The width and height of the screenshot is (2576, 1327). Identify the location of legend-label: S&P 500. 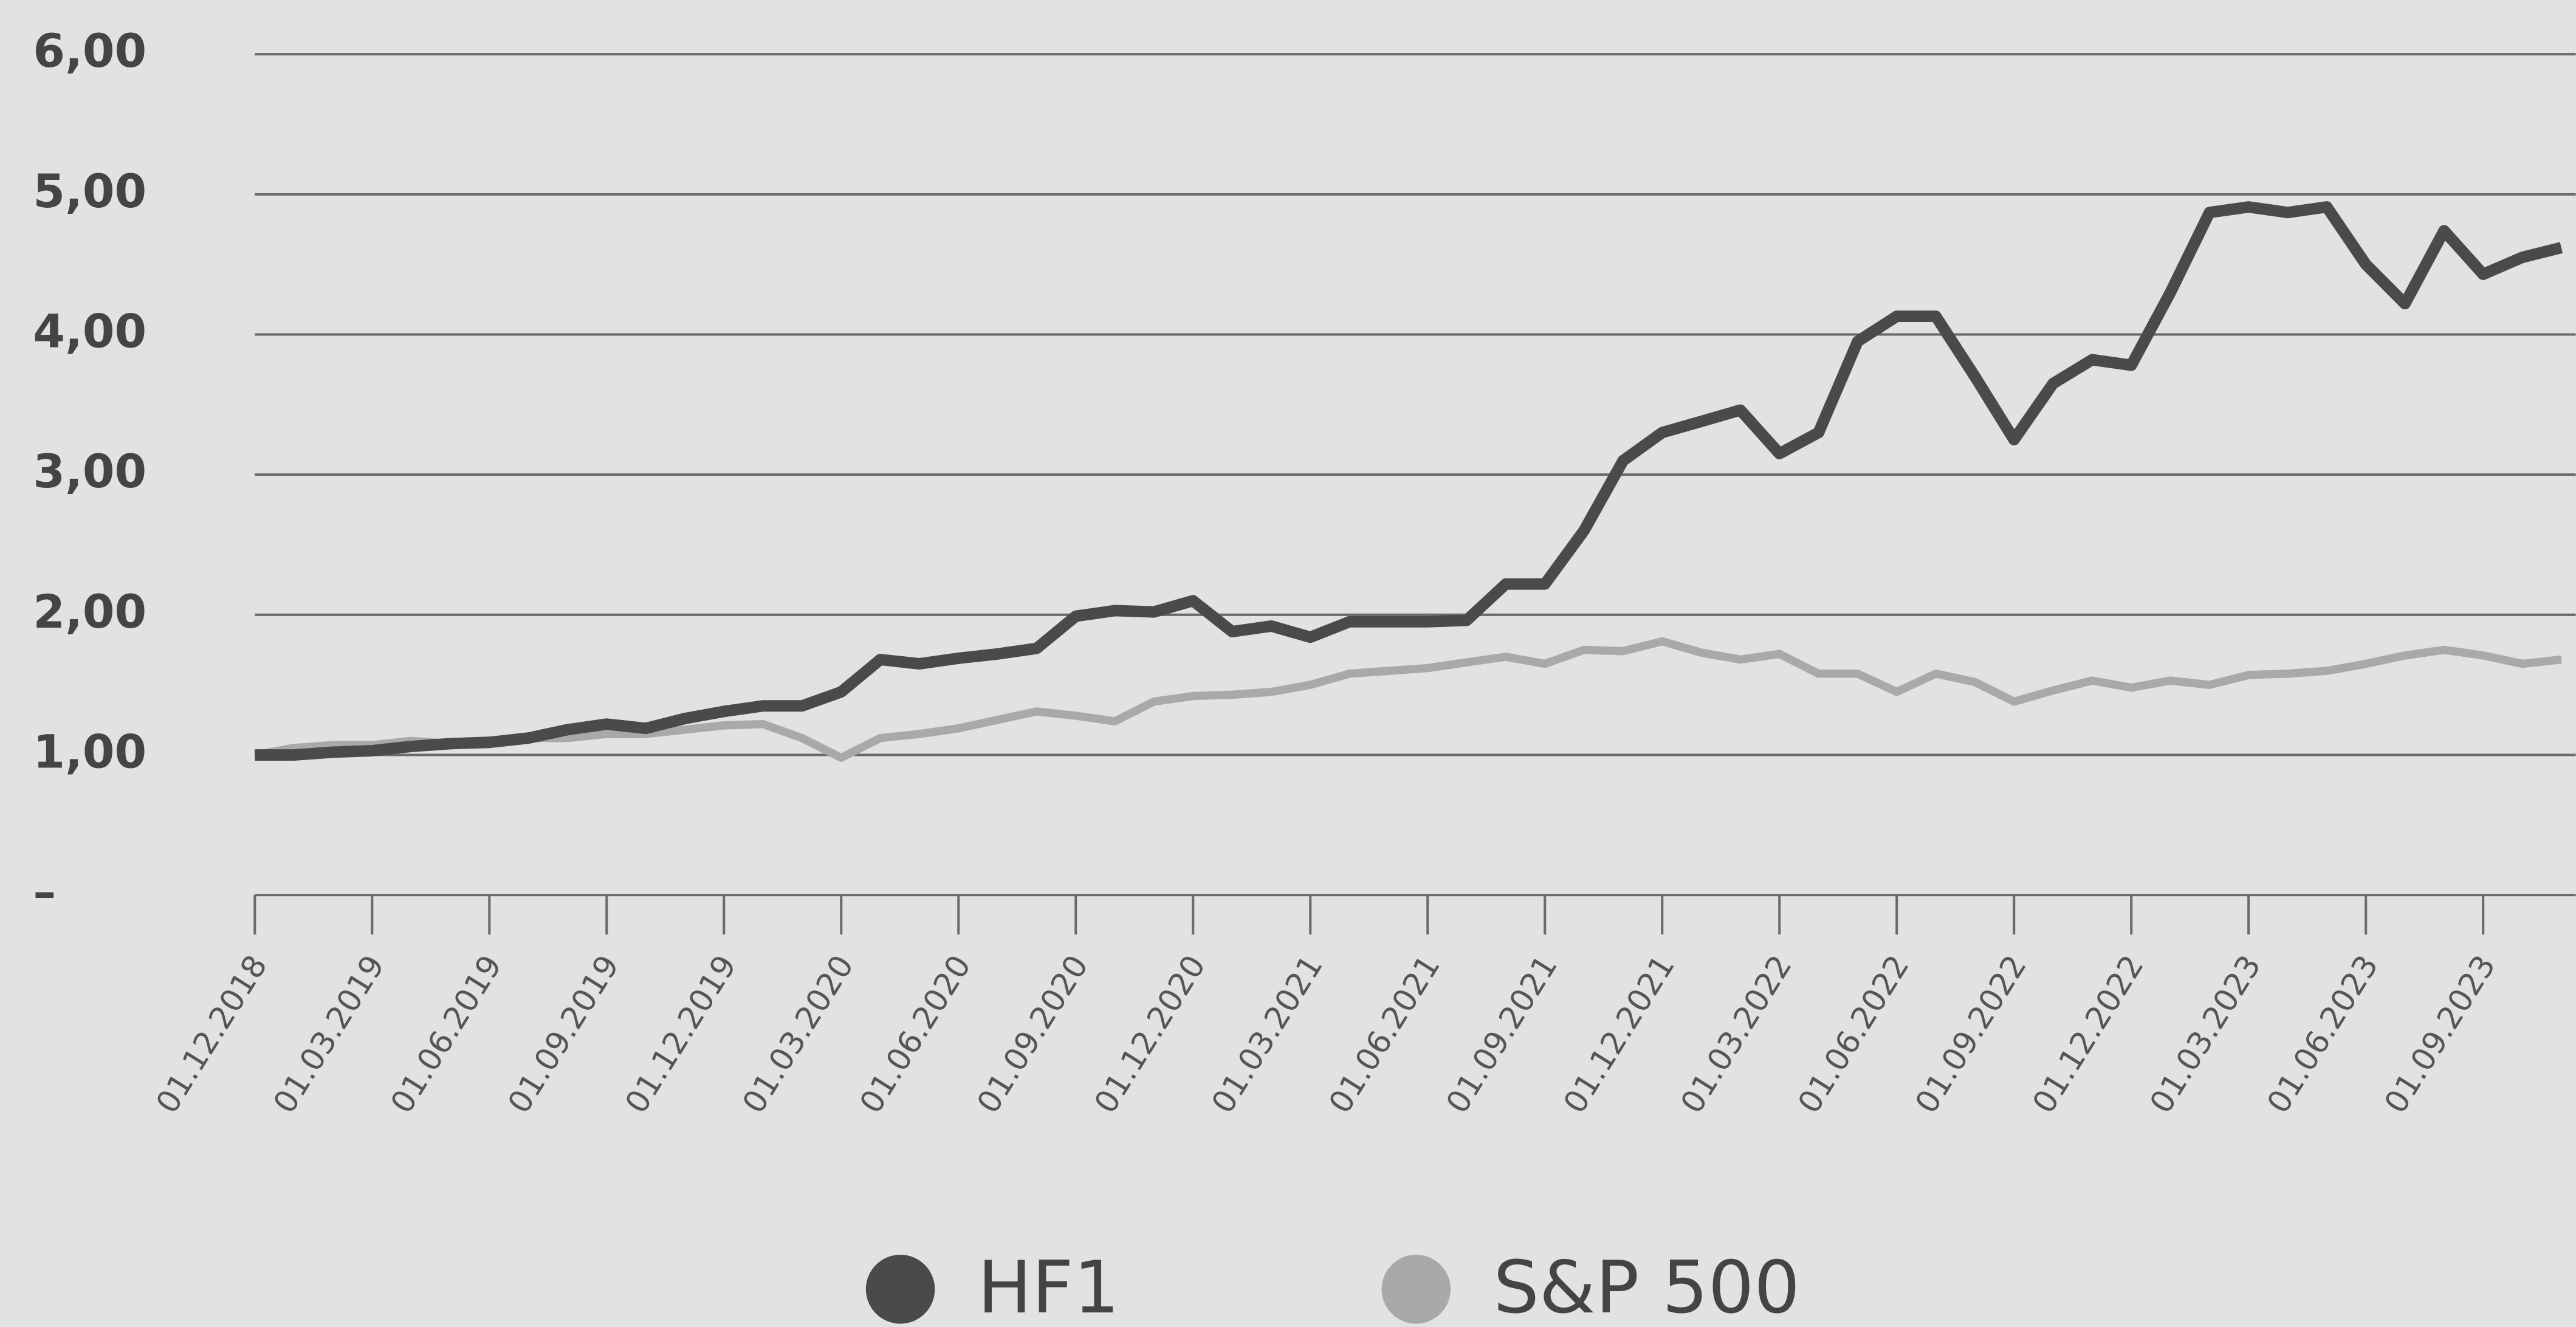
(1646, 1286).